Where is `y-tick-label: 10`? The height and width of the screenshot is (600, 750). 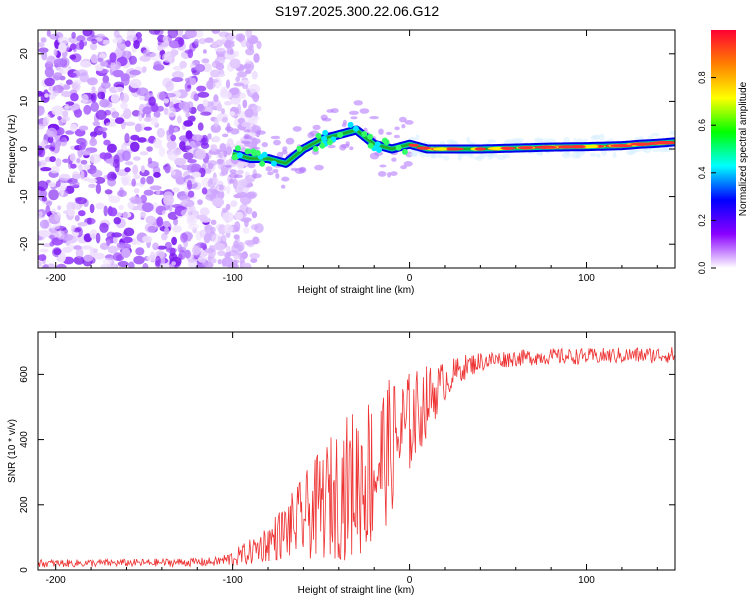
y-tick-label: 10 is located at coordinates (24, 101).